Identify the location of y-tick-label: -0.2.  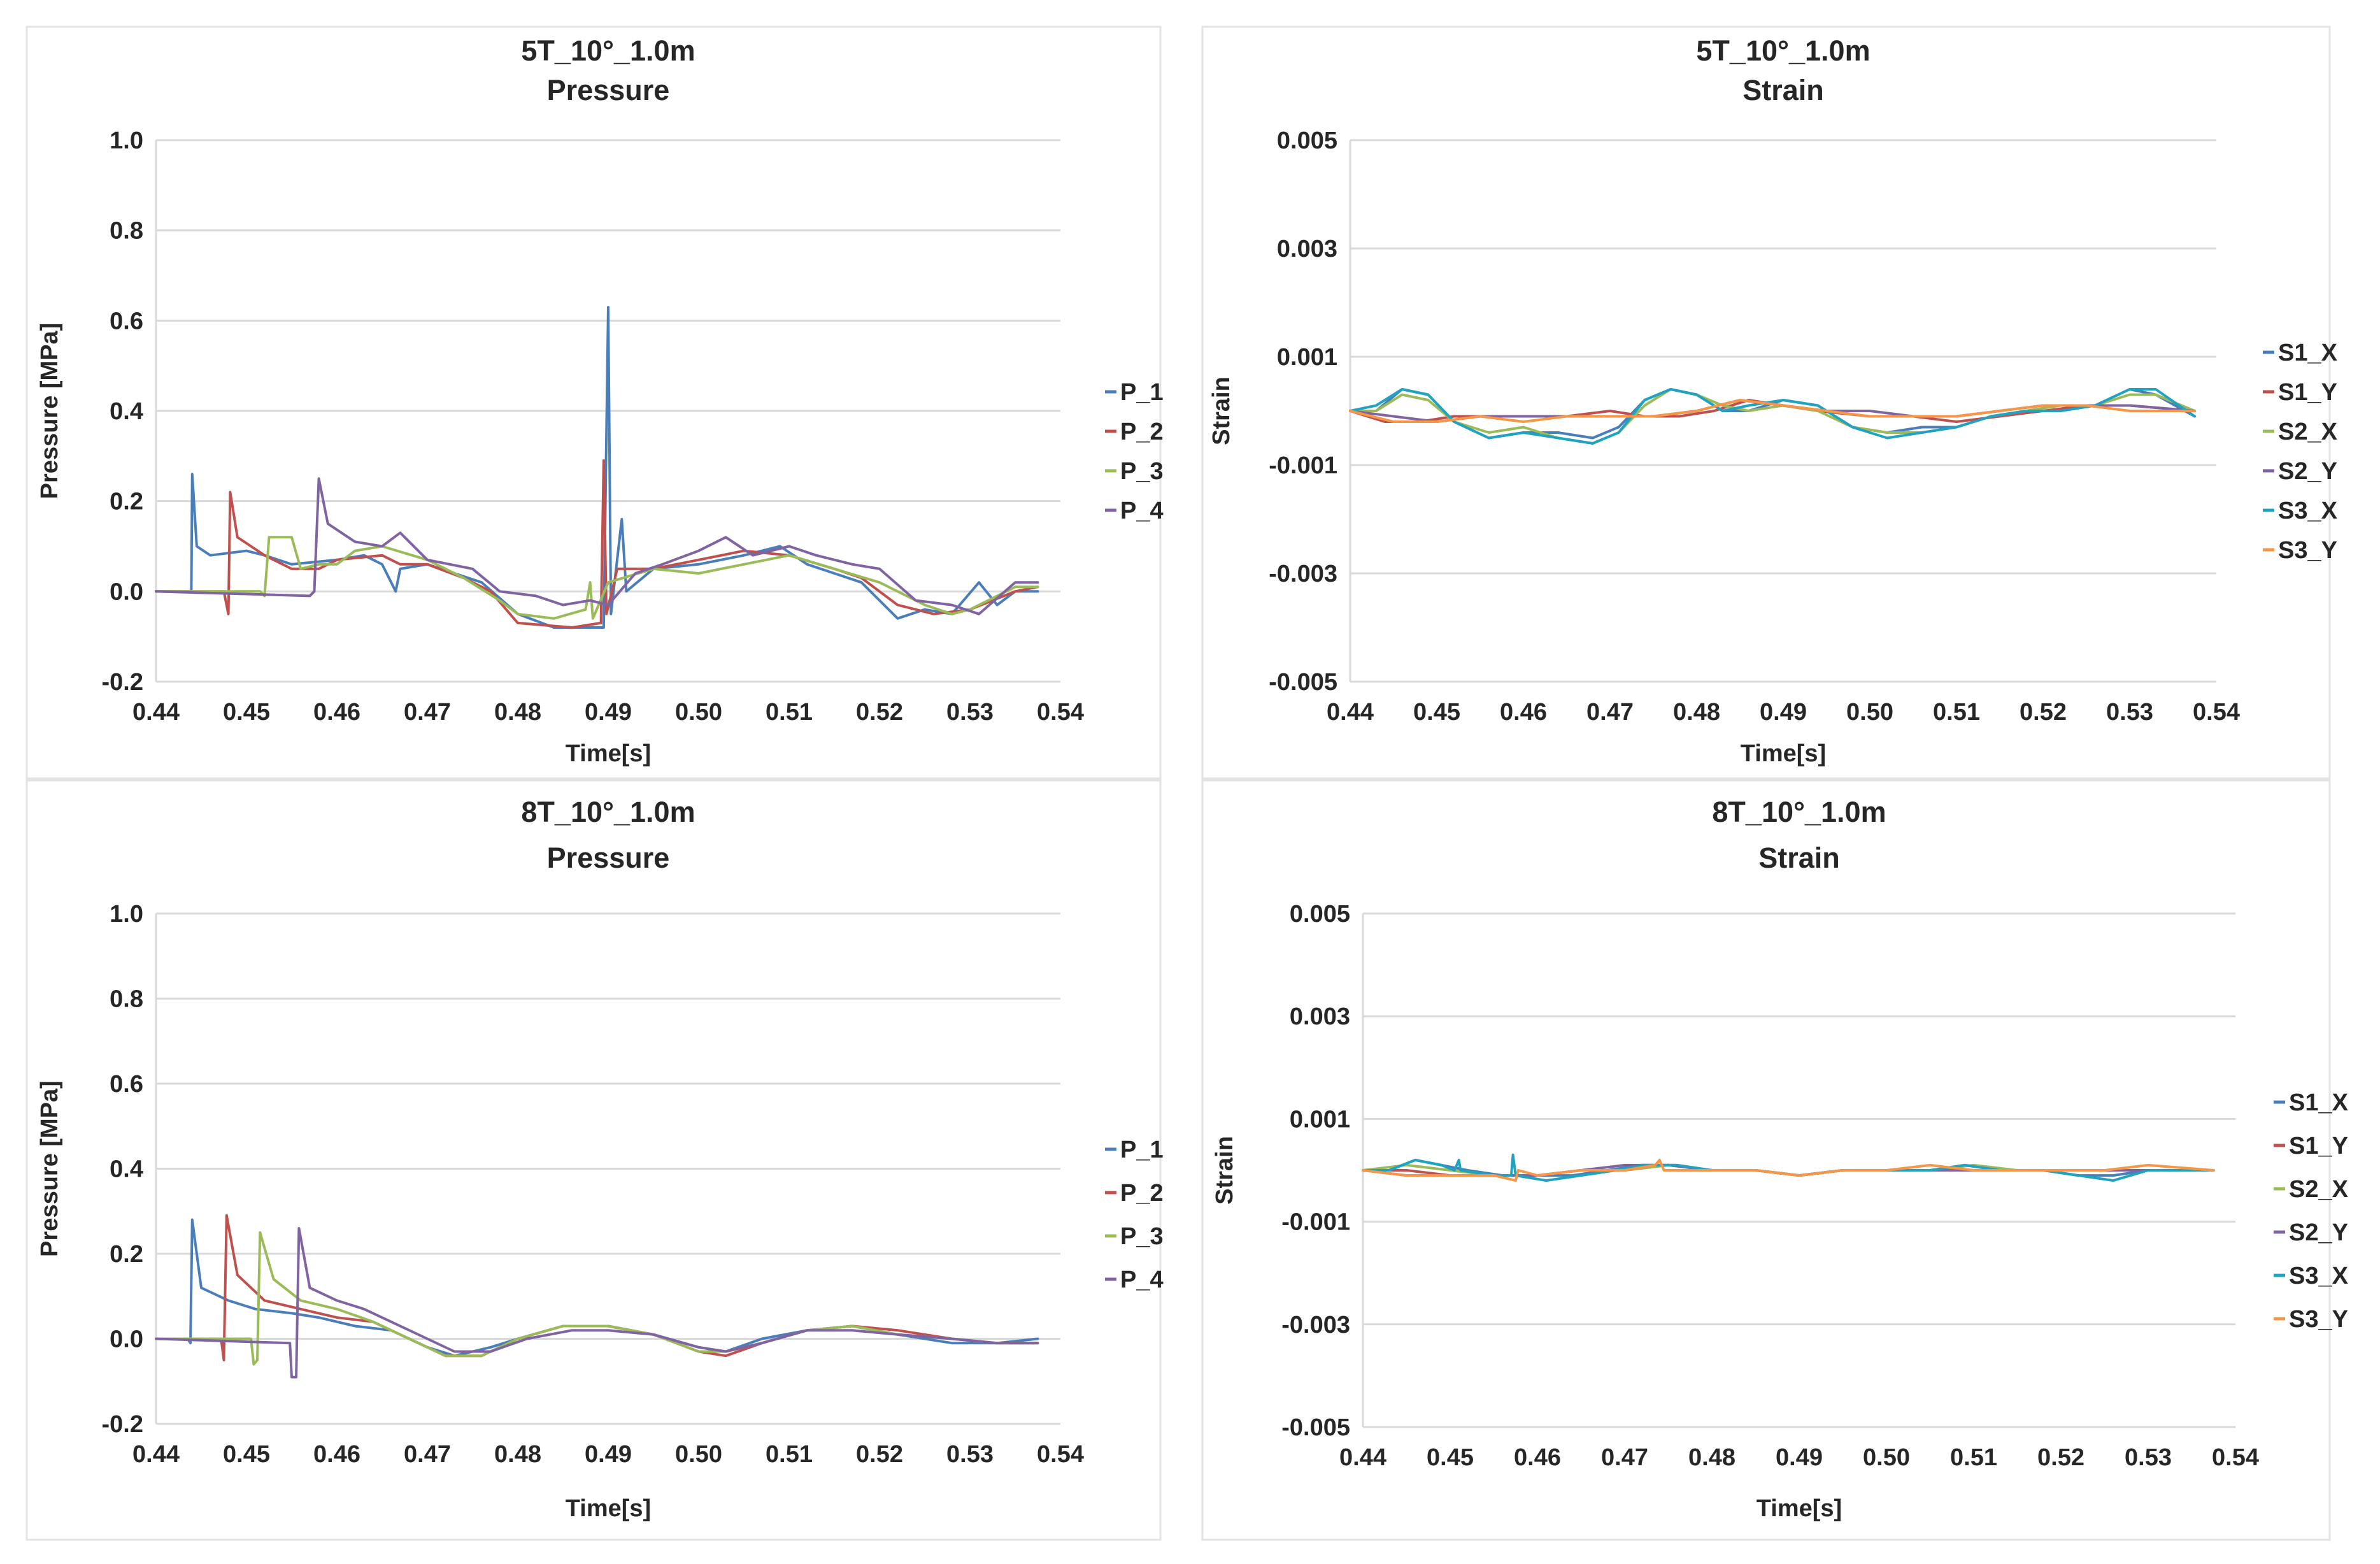
(122, 1425).